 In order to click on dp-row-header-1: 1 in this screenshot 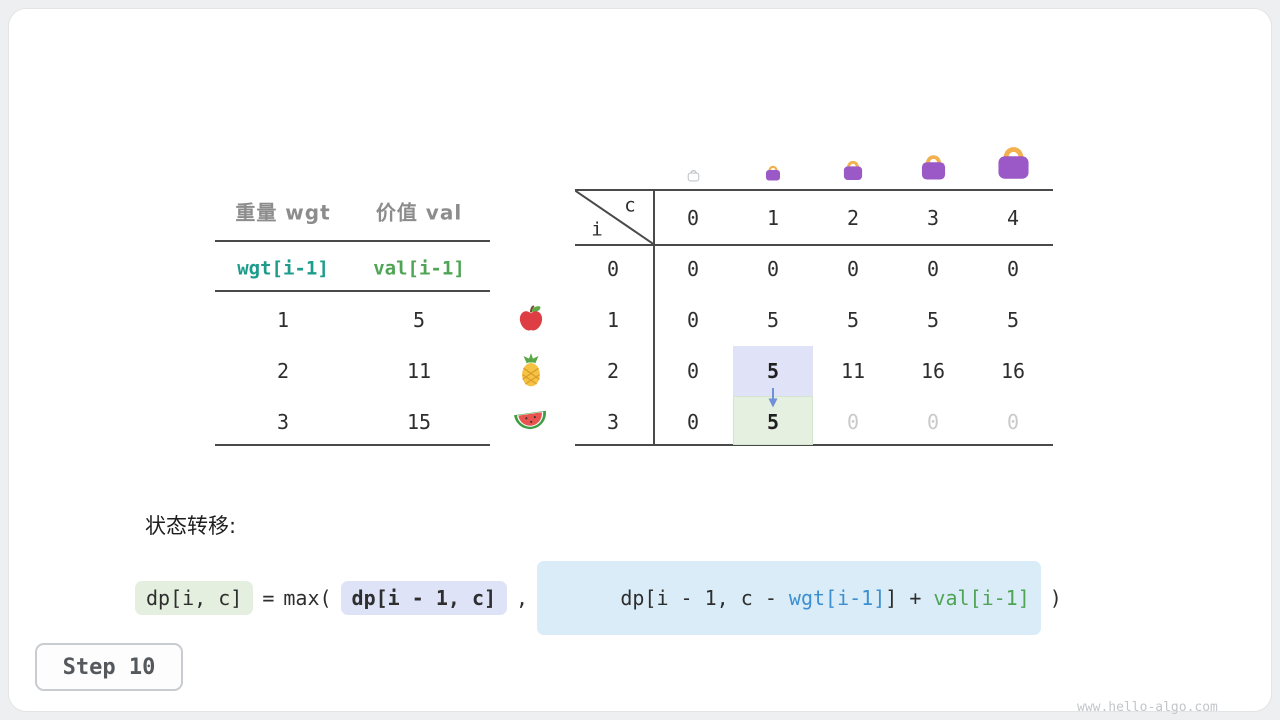, I will do `click(613, 320)`.